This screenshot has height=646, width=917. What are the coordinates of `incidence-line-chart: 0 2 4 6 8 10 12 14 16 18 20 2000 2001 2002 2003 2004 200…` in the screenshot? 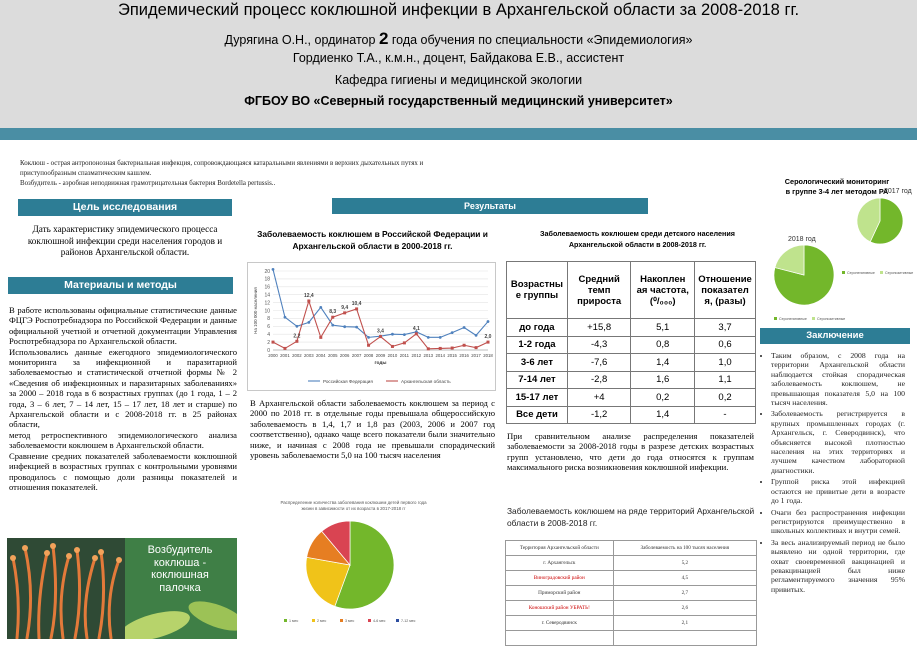 It's located at (371, 326).